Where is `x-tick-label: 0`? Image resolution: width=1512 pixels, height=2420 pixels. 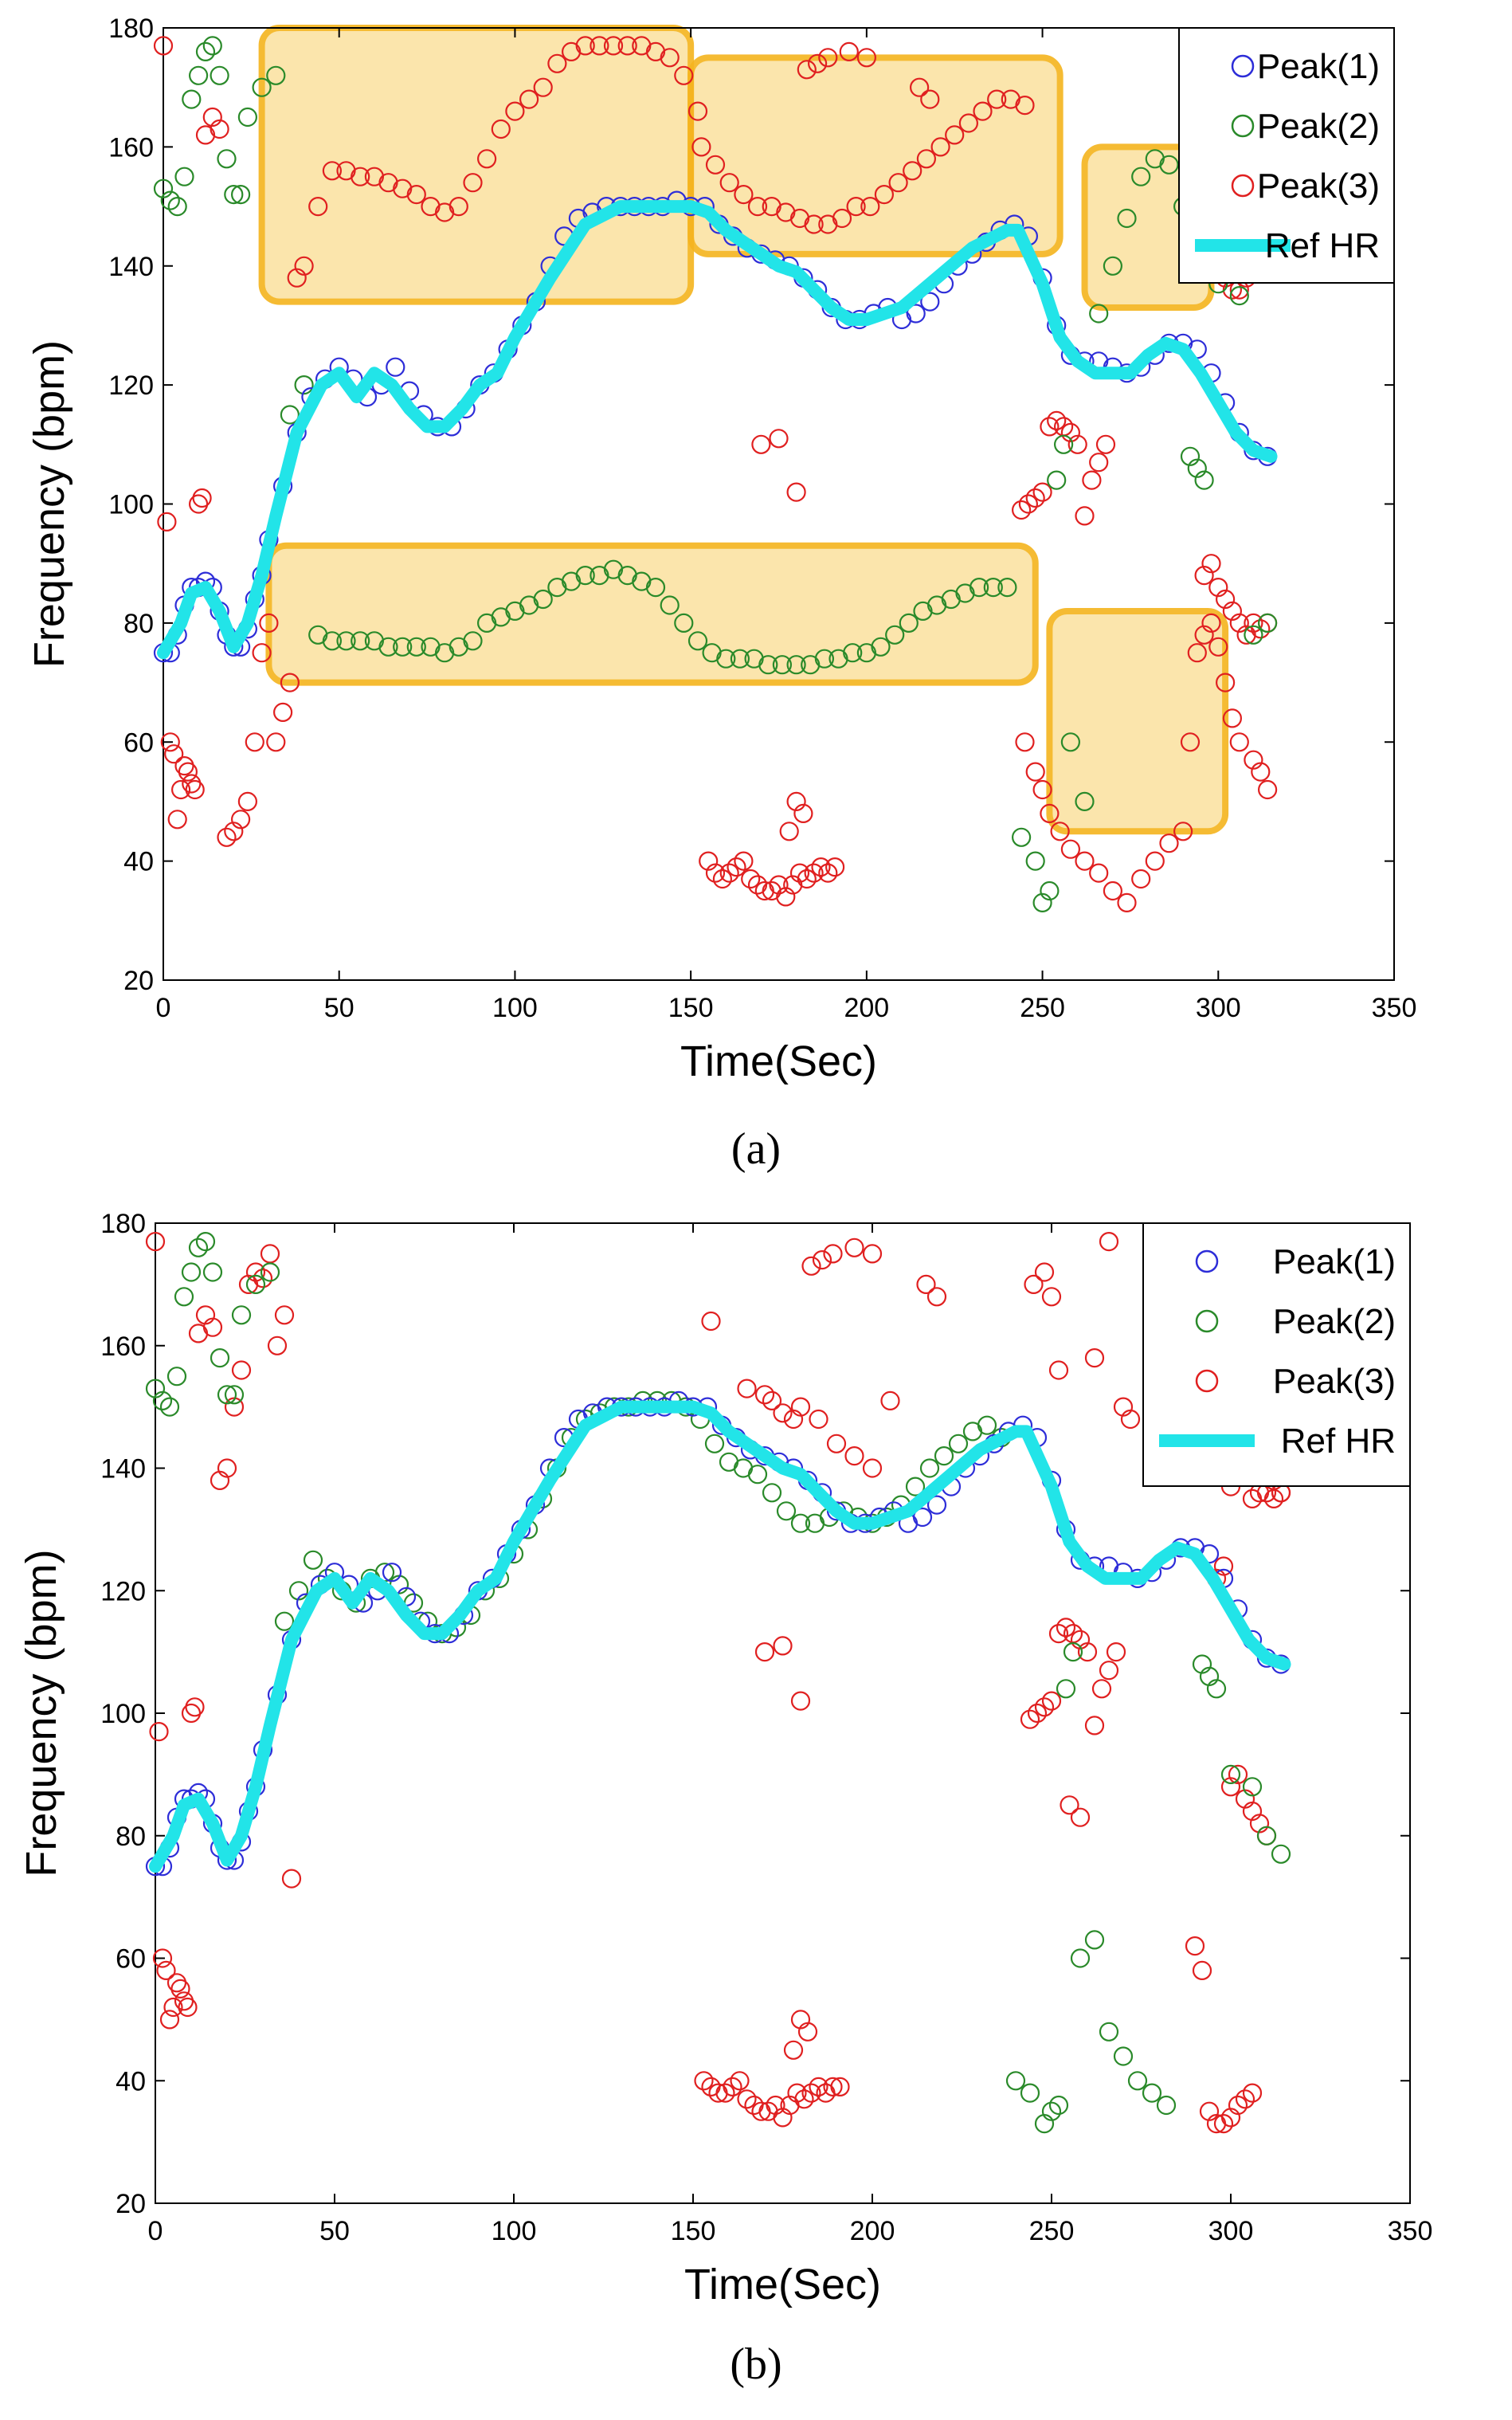
x-tick-label: 0 is located at coordinates (163, 1008).